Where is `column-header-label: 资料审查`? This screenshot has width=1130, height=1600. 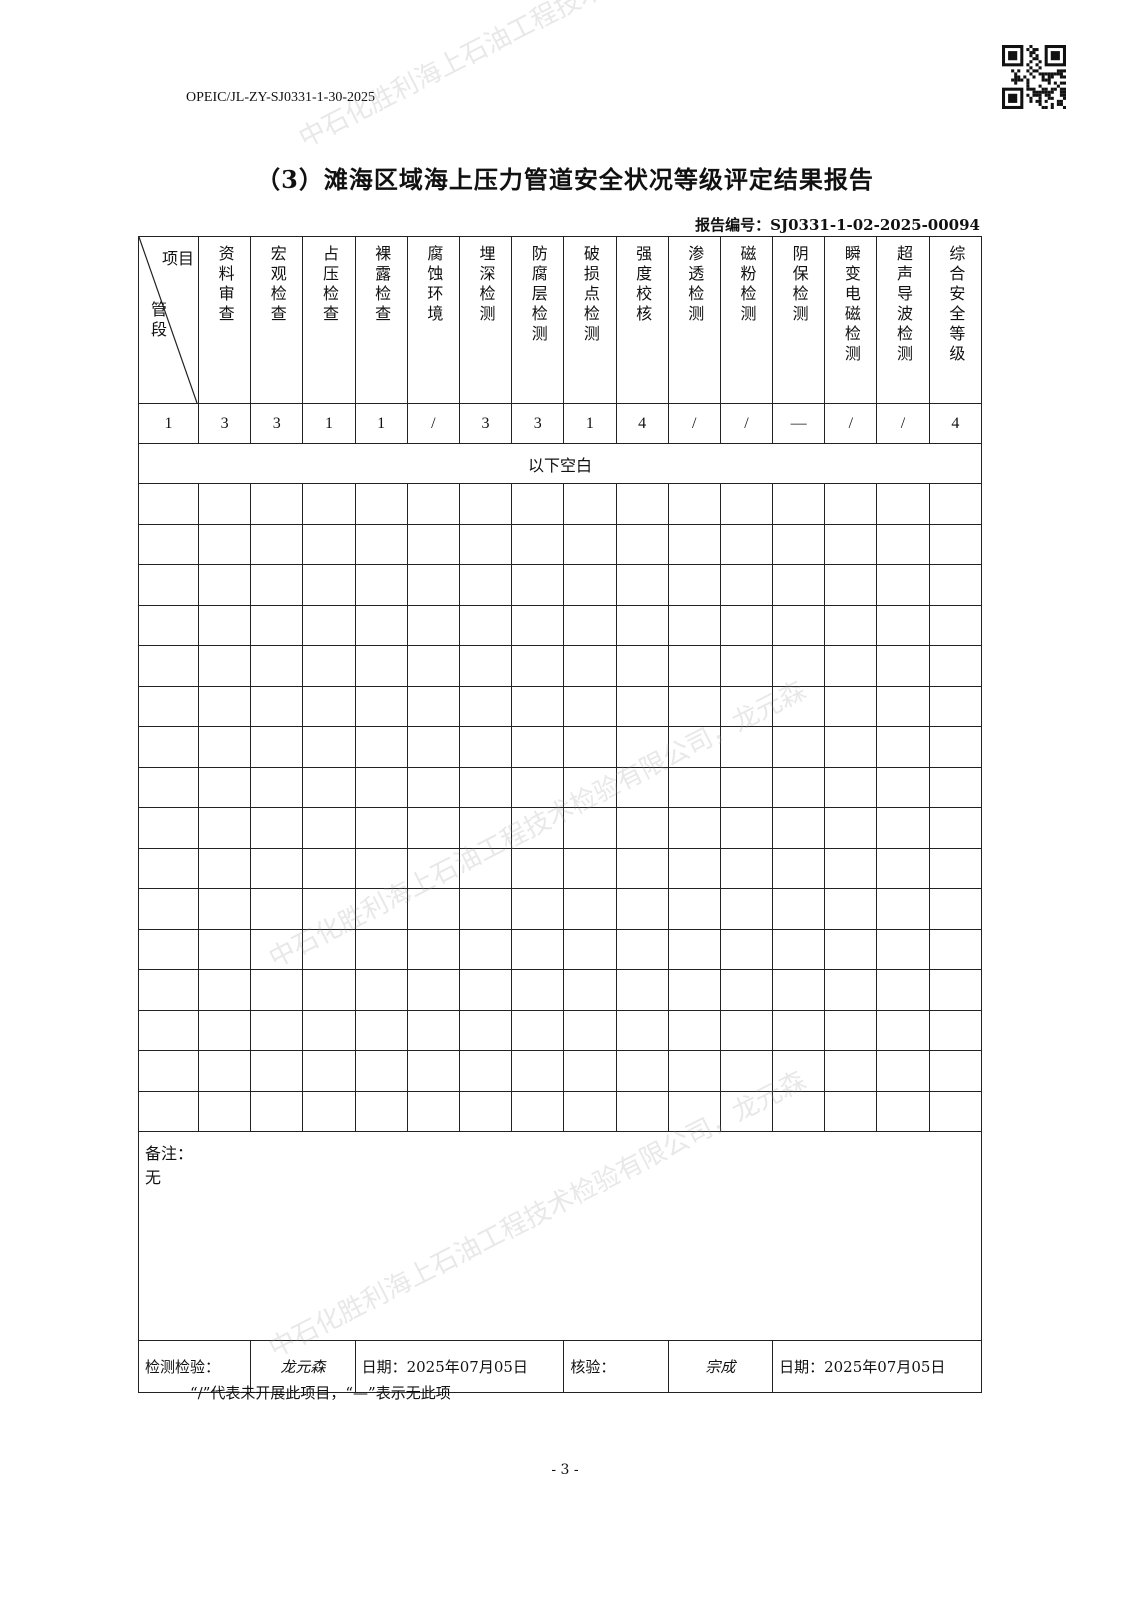 column-header-label: 资料审查 is located at coordinates (225, 285).